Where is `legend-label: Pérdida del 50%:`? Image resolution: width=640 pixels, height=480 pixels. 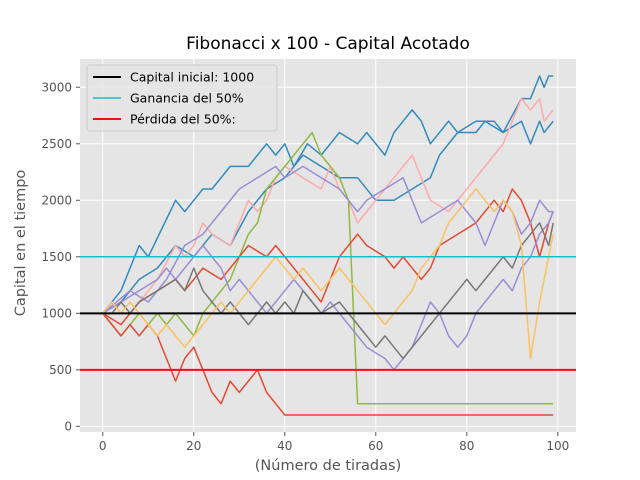
legend-label: Pérdida del 50%: is located at coordinates (183, 119).